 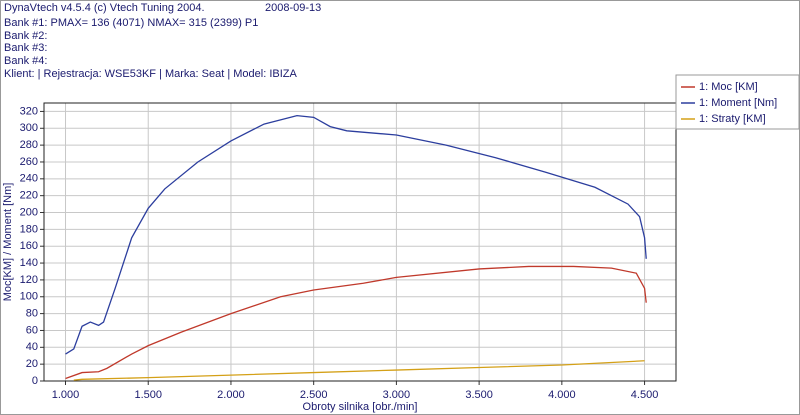 What do you see at coordinates (359, 370) in the screenshot?
I see `series-line` at bounding box center [359, 370].